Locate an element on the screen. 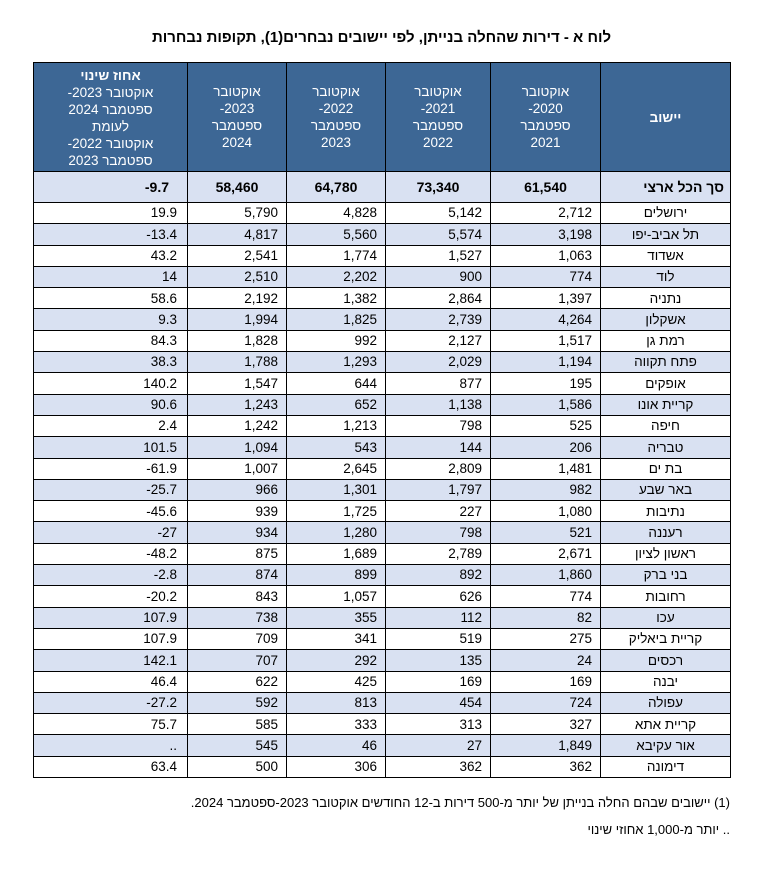  cell-y2023: 2,645 is located at coordinates (336, 468).